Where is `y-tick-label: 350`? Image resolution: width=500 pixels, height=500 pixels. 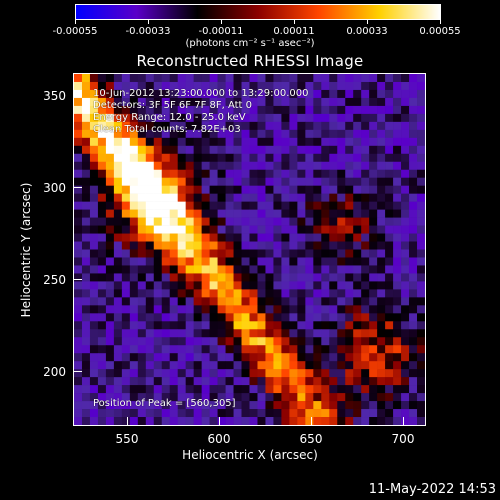 y-tick-label: 350 is located at coordinates (54, 96).